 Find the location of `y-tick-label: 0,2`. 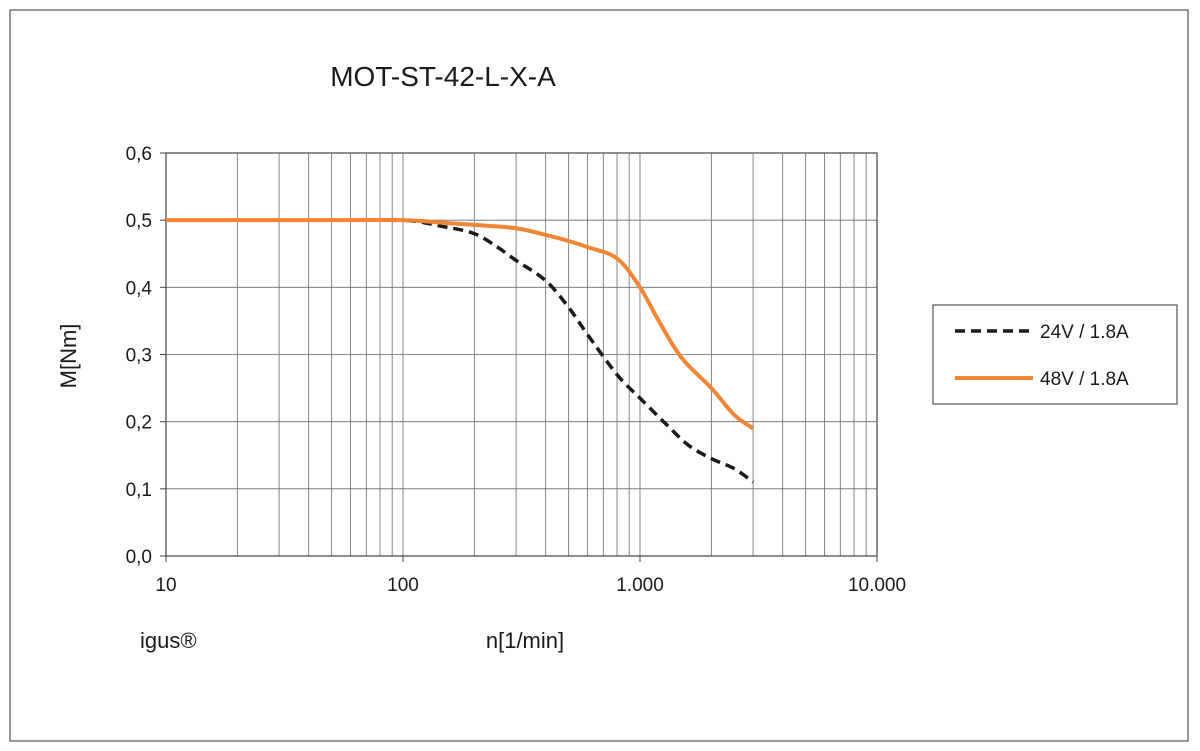

y-tick-label: 0,2 is located at coordinates (139, 423).